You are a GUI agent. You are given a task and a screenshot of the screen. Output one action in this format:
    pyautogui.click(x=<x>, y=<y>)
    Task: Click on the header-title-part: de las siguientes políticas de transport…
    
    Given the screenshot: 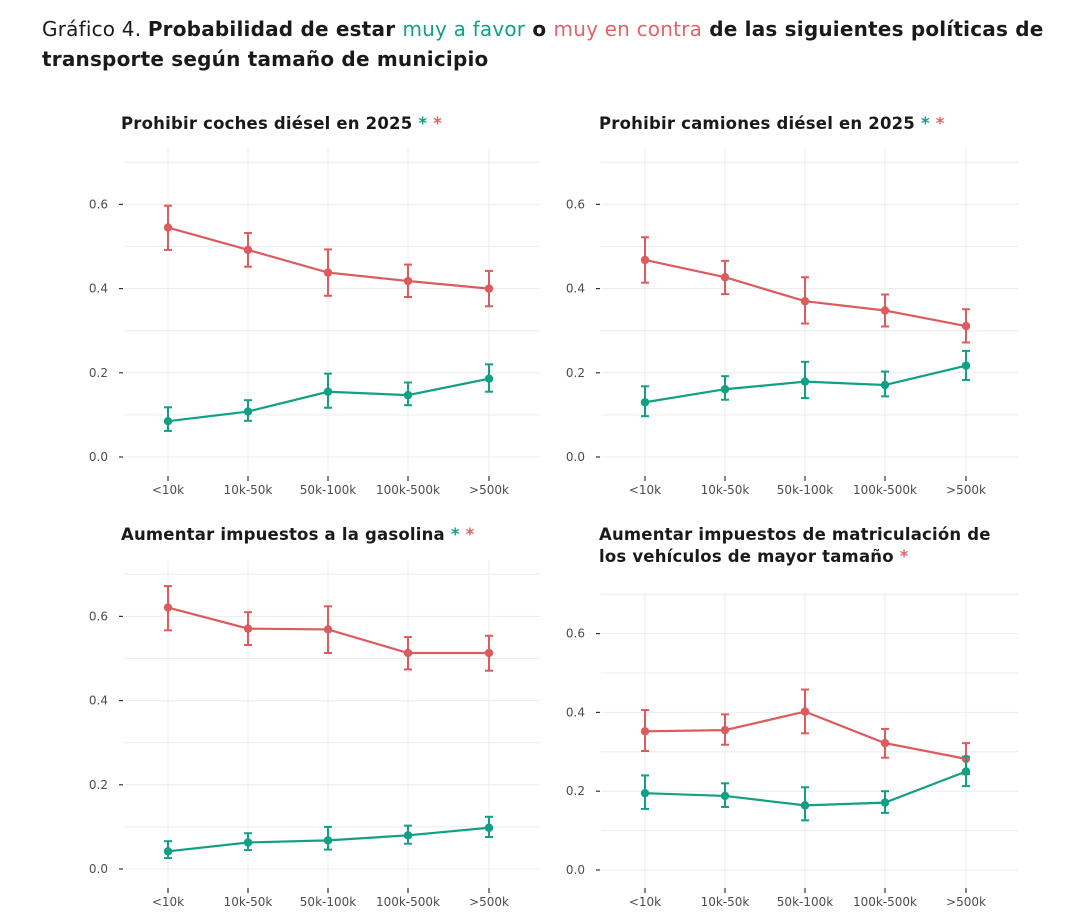 What is the action you would take?
    pyautogui.click(x=543, y=44)
    